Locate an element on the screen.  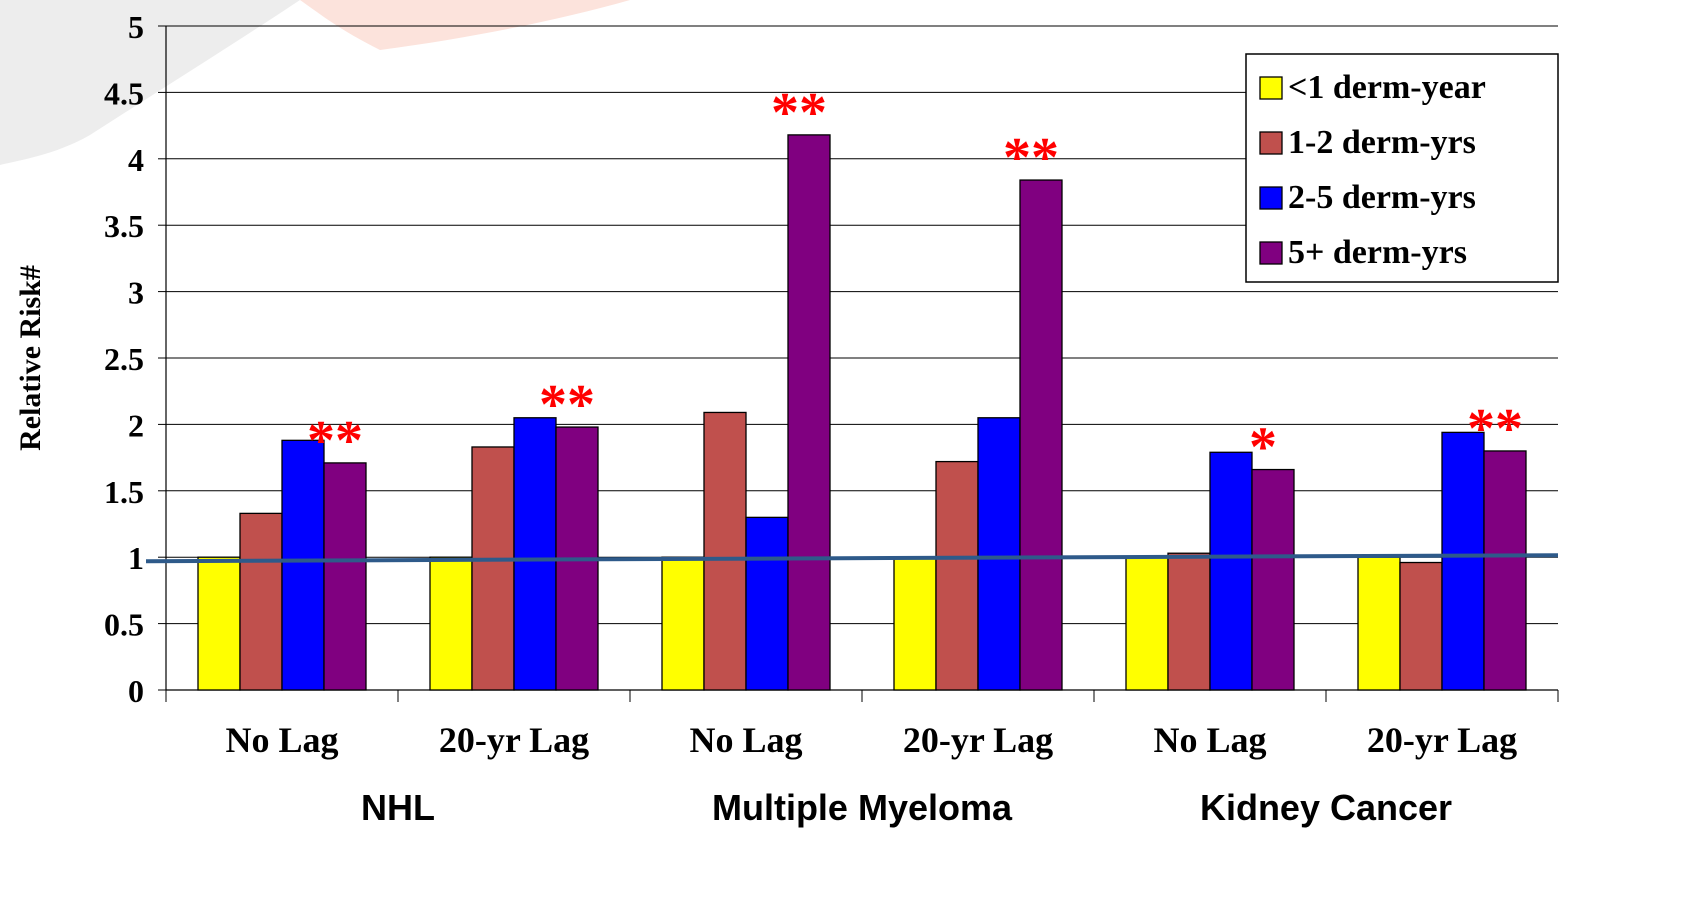
group-label: Multiple Myeloma is located at coordinates (862, 807).